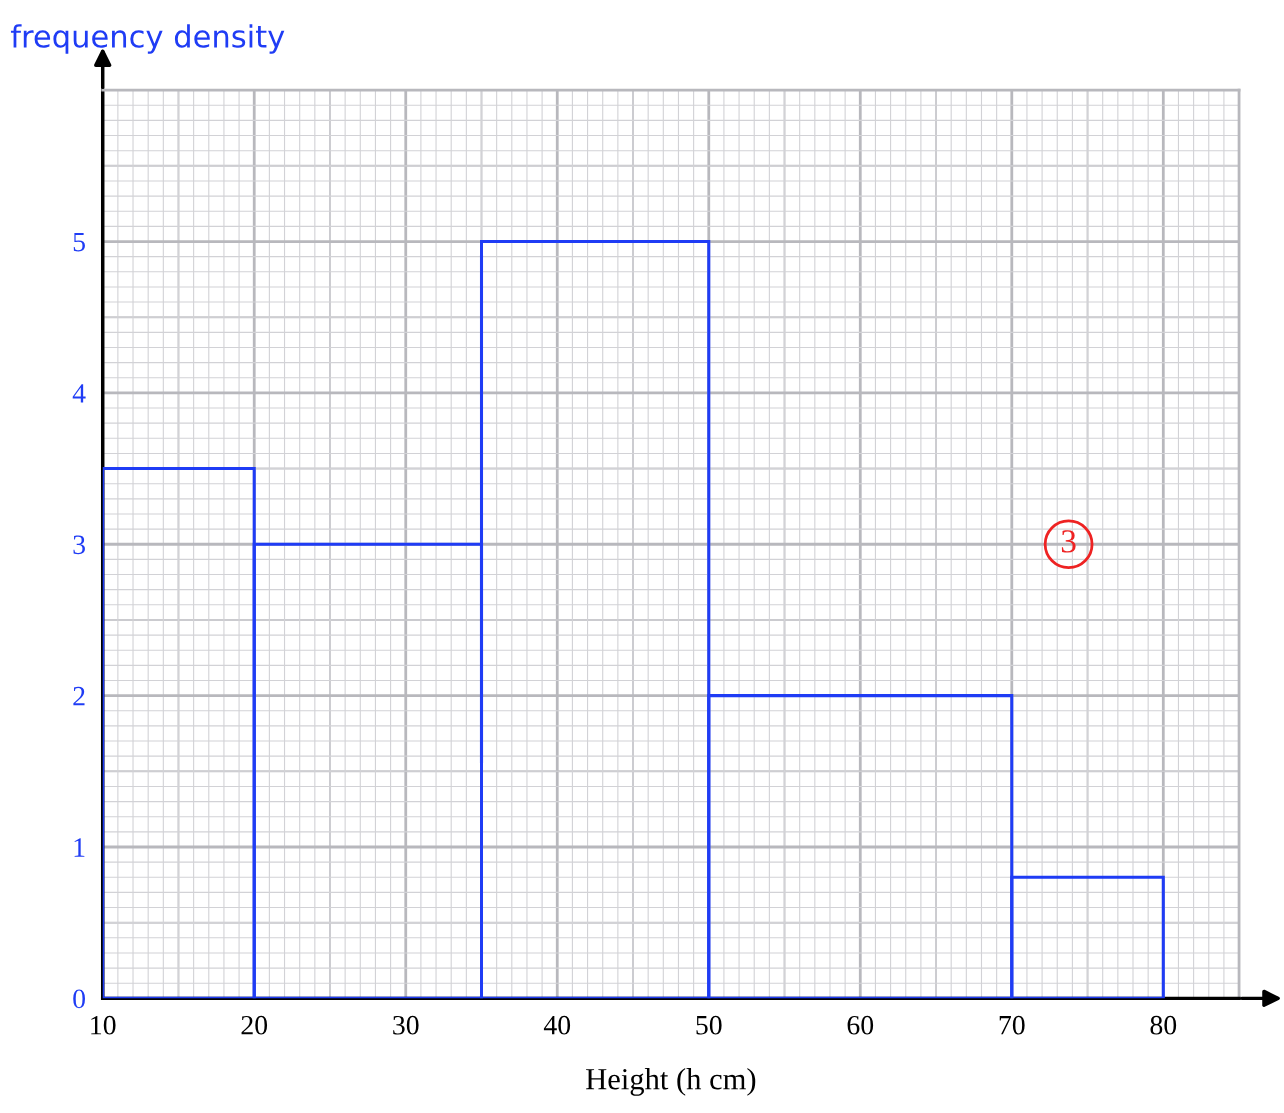 The height and width of the screenshot is (1113, 1284). I want to click on x-axis-title: Height (h cm), so click(671, 1082).